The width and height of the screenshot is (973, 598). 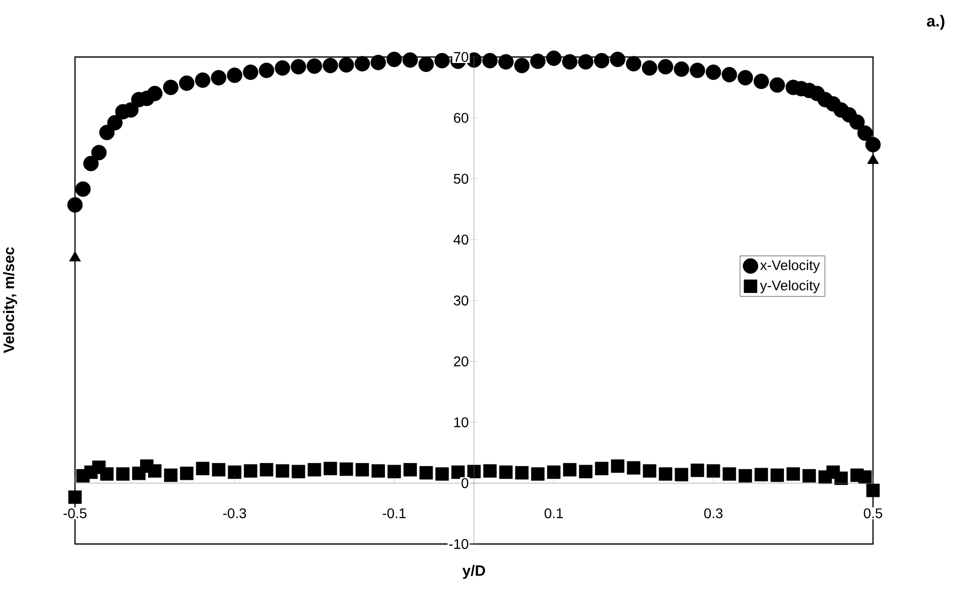 I want to click on y-tick-label: 20, so click(x=461, y=361).